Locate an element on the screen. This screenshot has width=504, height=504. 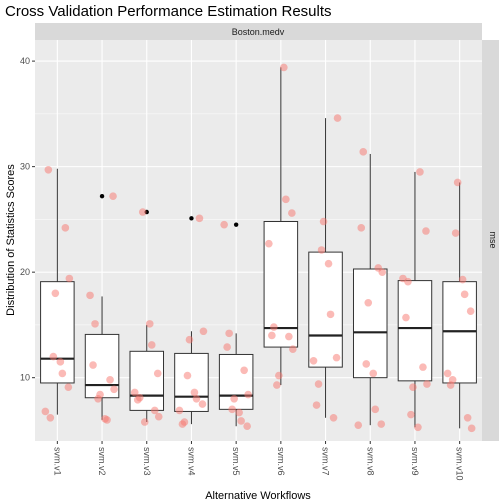
box-svm.v7 is located at coordinates (325, 268).